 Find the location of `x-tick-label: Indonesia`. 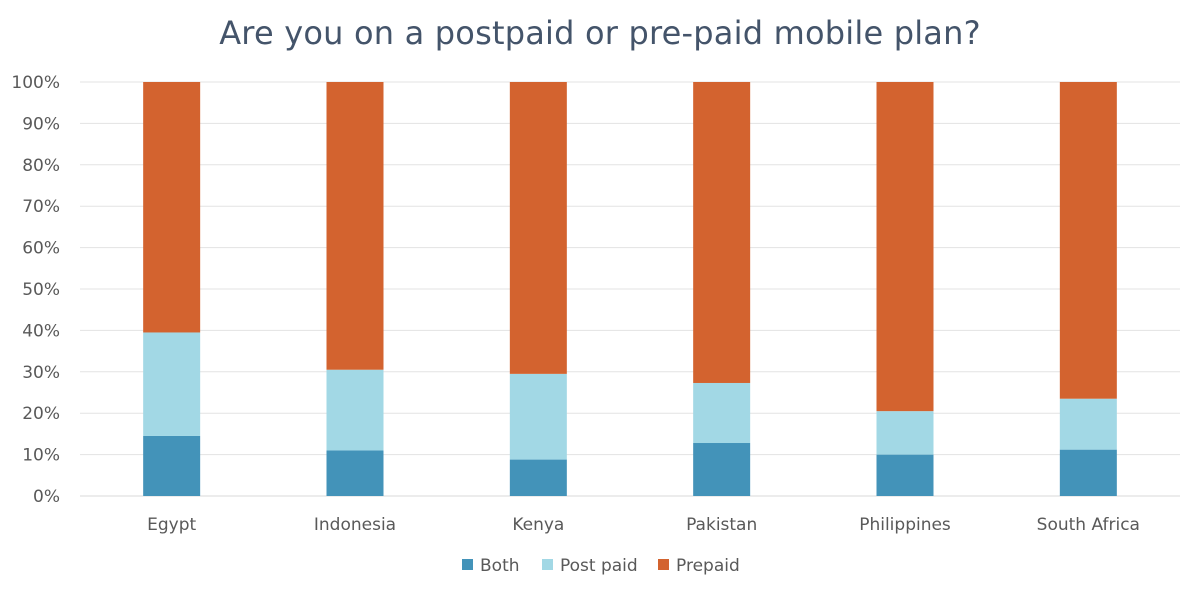

x-tick-label: Indonesia is located at coordinates (355, 525).